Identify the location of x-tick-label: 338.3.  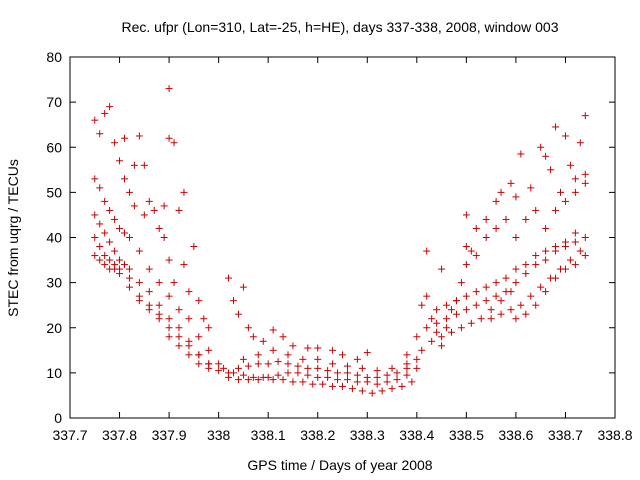
(367, 435).